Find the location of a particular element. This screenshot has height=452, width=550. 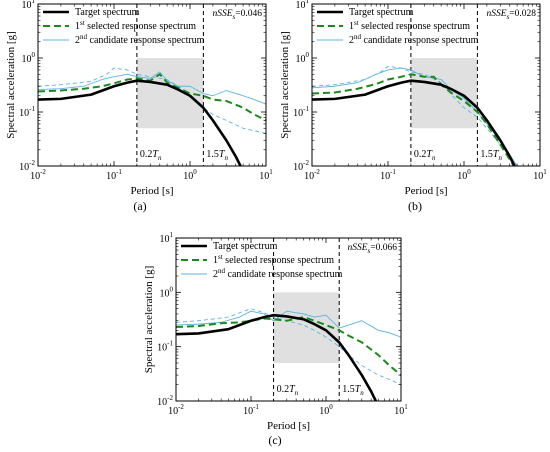

metric-annotation: nSSEs=0.046 is located at coordinates (237, 15).